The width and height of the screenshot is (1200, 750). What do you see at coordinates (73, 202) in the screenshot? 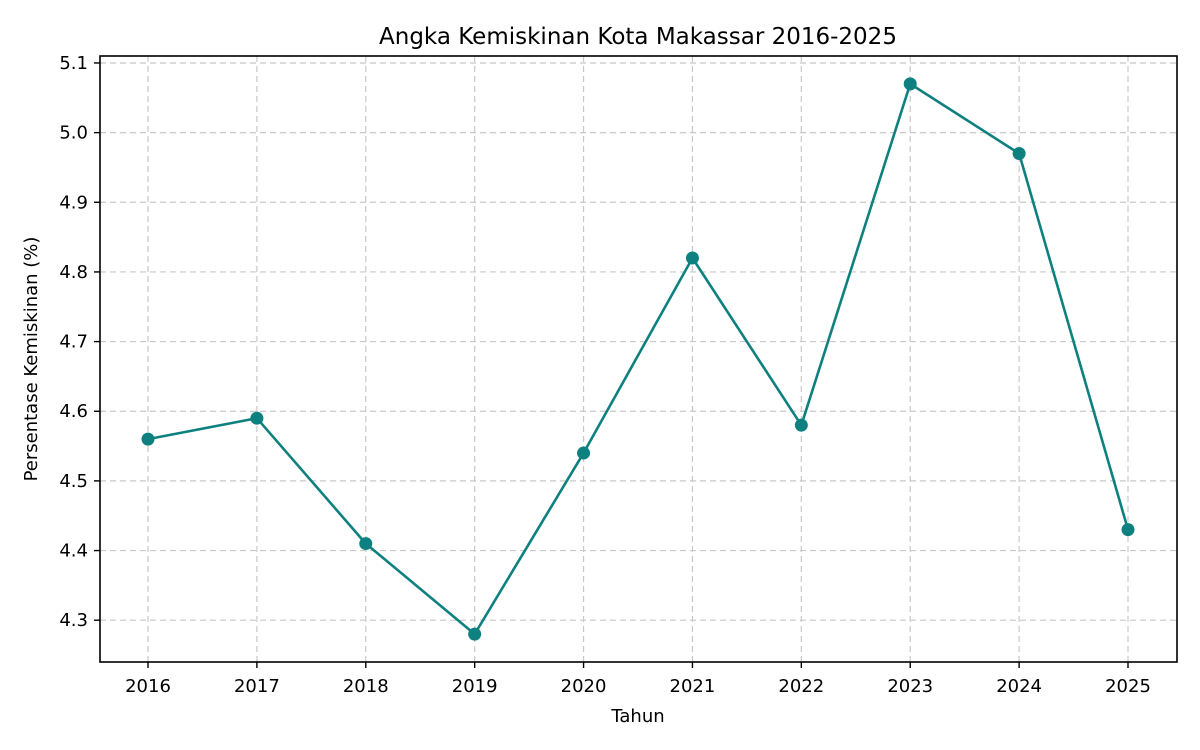
I see `y-tick-label: 4.9` at bounding box center [73, 202].